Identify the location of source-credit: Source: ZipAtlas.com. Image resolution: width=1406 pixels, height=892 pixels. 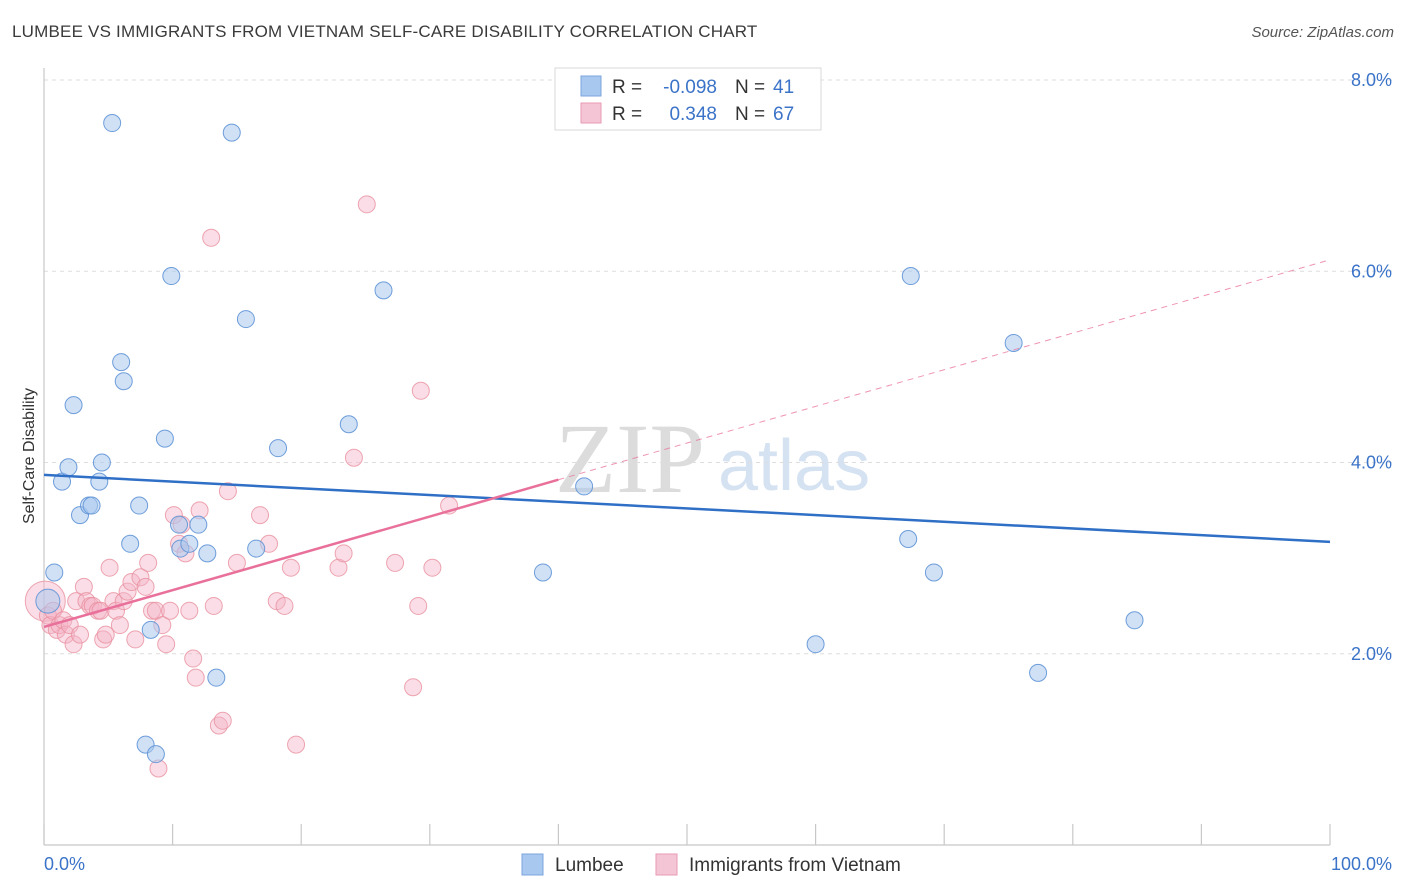
(1322, 32).